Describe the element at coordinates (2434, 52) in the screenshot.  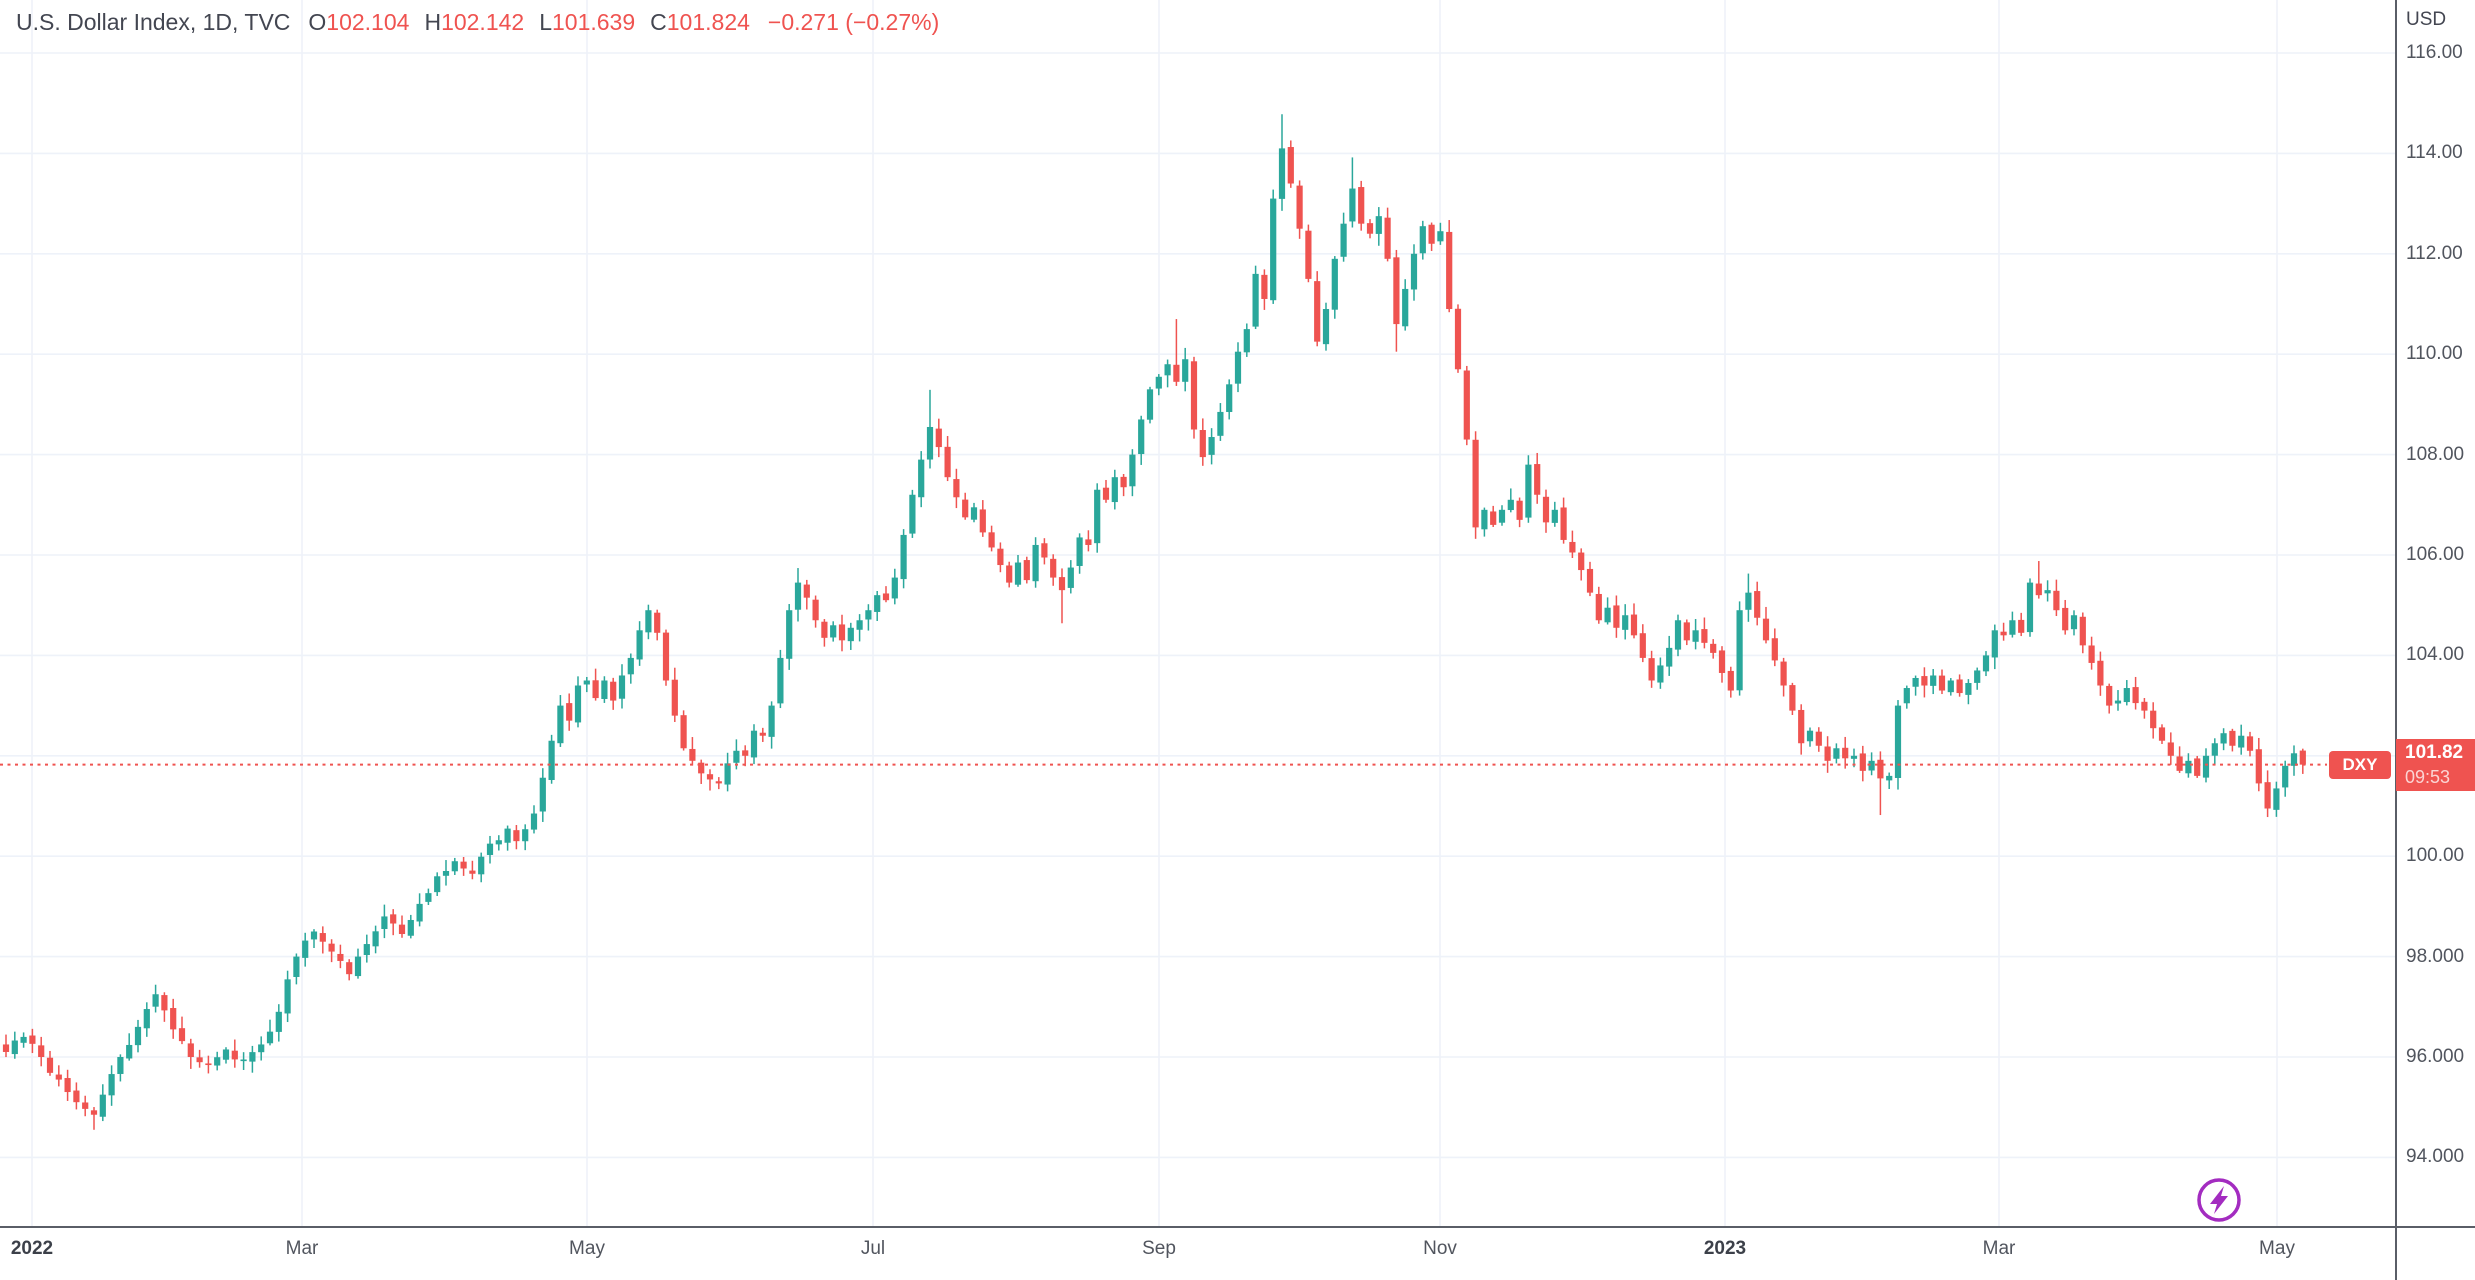
I see `price-tick-label: 116.00` at that location.